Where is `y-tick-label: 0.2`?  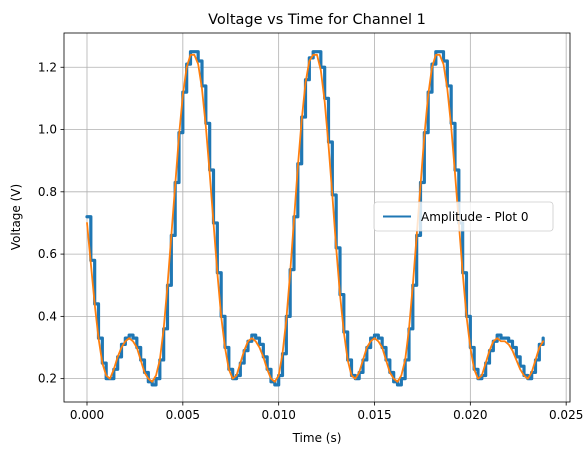
y-tick-label: 0.2 is located at coordinates (47, 379).